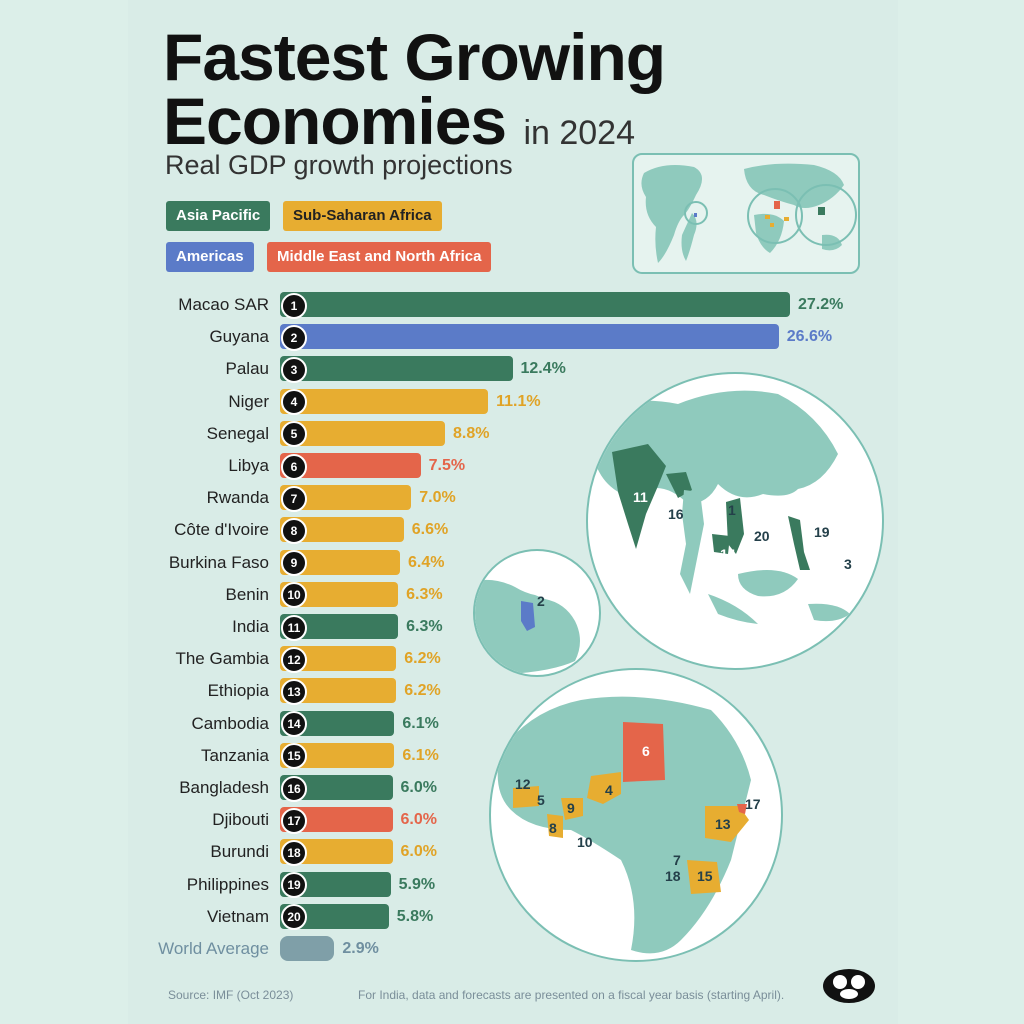  Describe the element at coordinates (523, 784) in the screenshot. I see `map-label: 12` at that location.